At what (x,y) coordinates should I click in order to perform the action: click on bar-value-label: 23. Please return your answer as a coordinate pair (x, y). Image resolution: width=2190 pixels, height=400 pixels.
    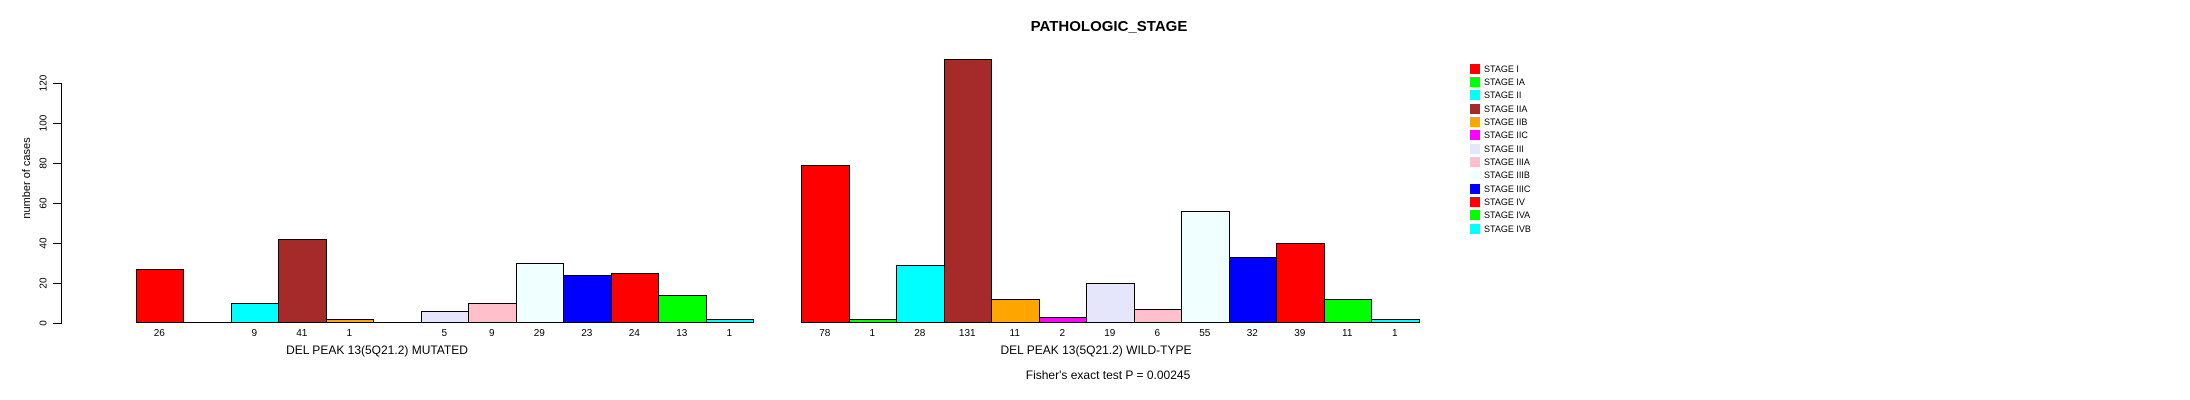
    Looking at the image, I should click on (587, 333).